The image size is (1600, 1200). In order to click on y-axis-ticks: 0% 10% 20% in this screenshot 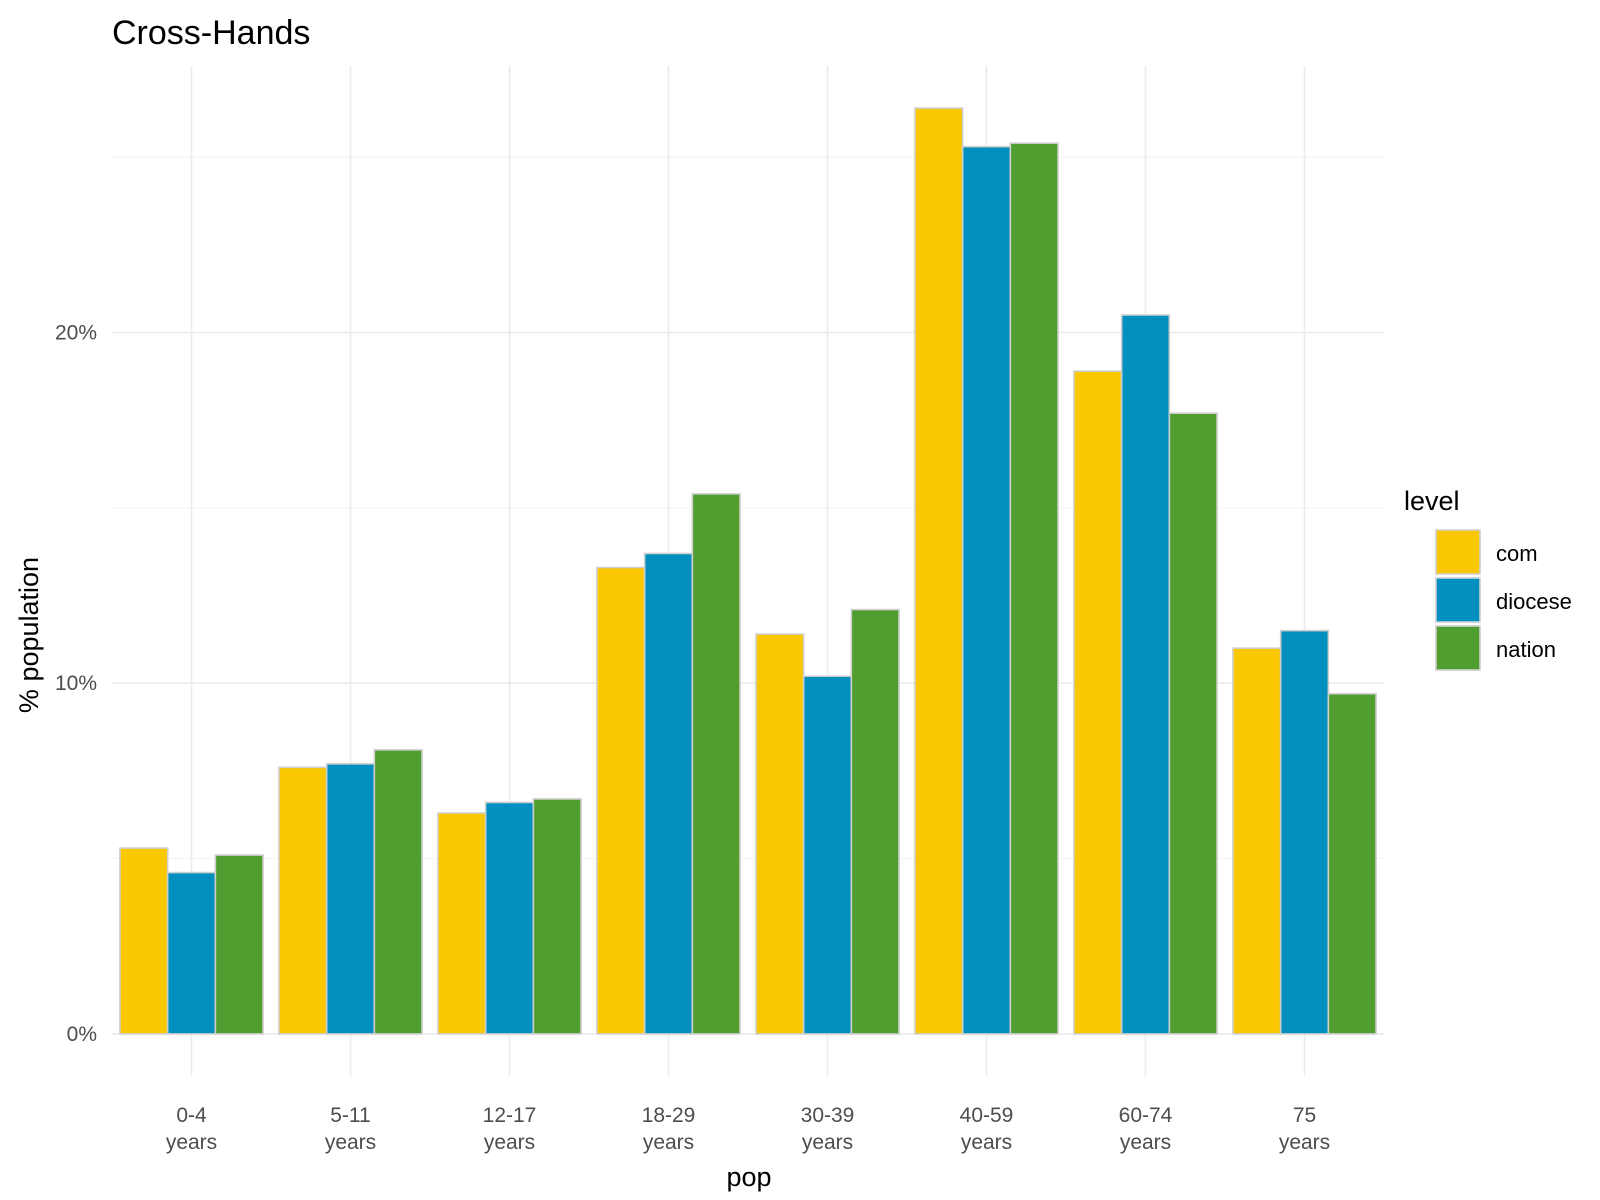, I will do `click(76, 684)`.